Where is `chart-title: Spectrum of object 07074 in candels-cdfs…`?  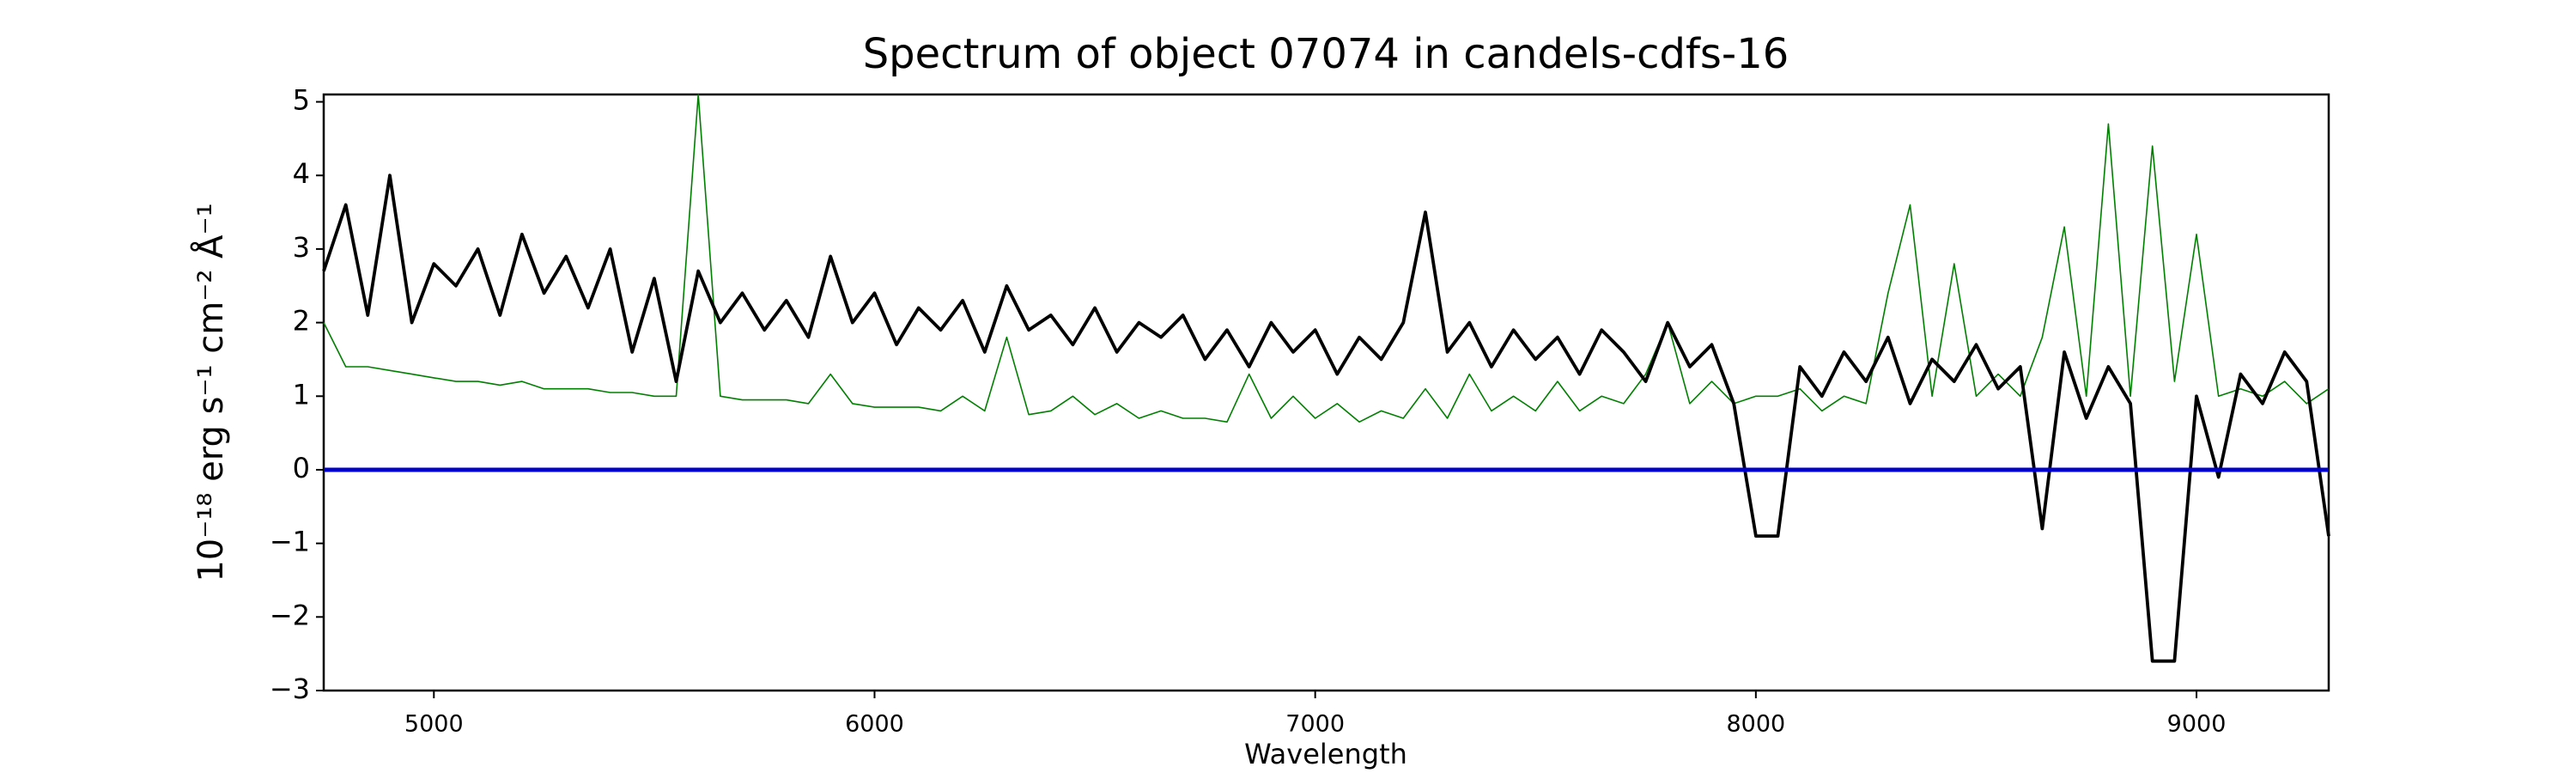 chart-title: Spectrum of object 07074 in candels-cdfs… is located at coordinates (1326, 54).